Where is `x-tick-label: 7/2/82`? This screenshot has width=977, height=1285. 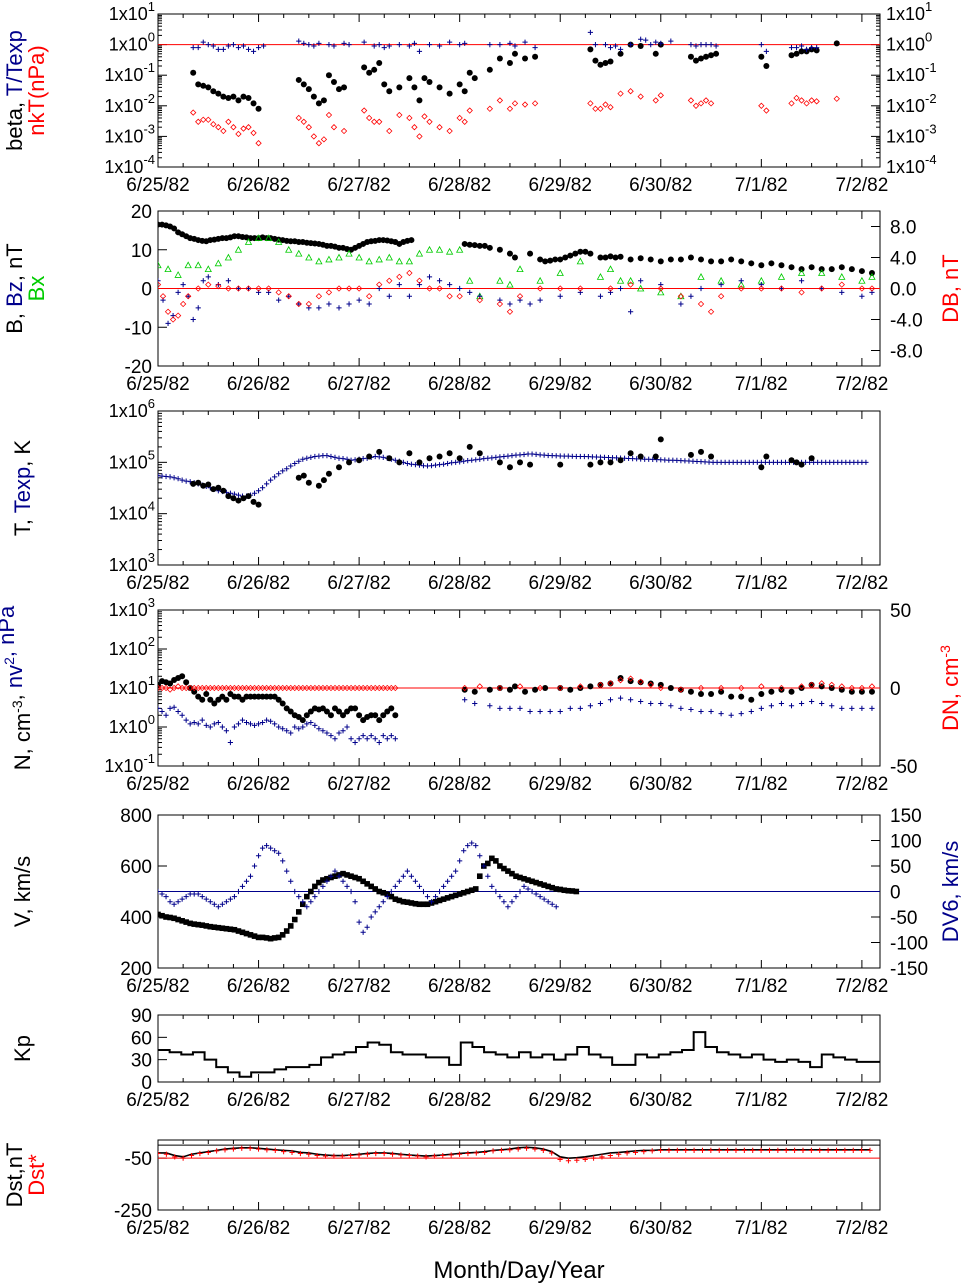 x-tick-label: 7/2/82 is located at coordinates (861, 583).